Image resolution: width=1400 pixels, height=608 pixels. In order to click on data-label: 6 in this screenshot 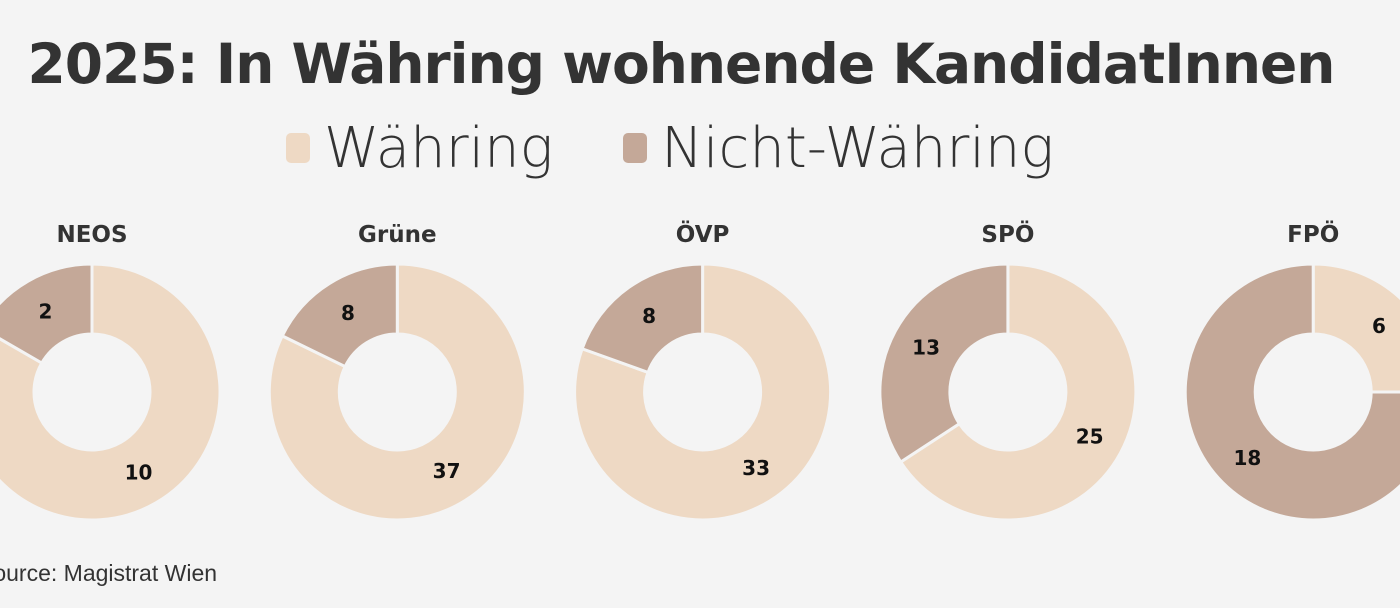, I will do `click(1379, 326)`.